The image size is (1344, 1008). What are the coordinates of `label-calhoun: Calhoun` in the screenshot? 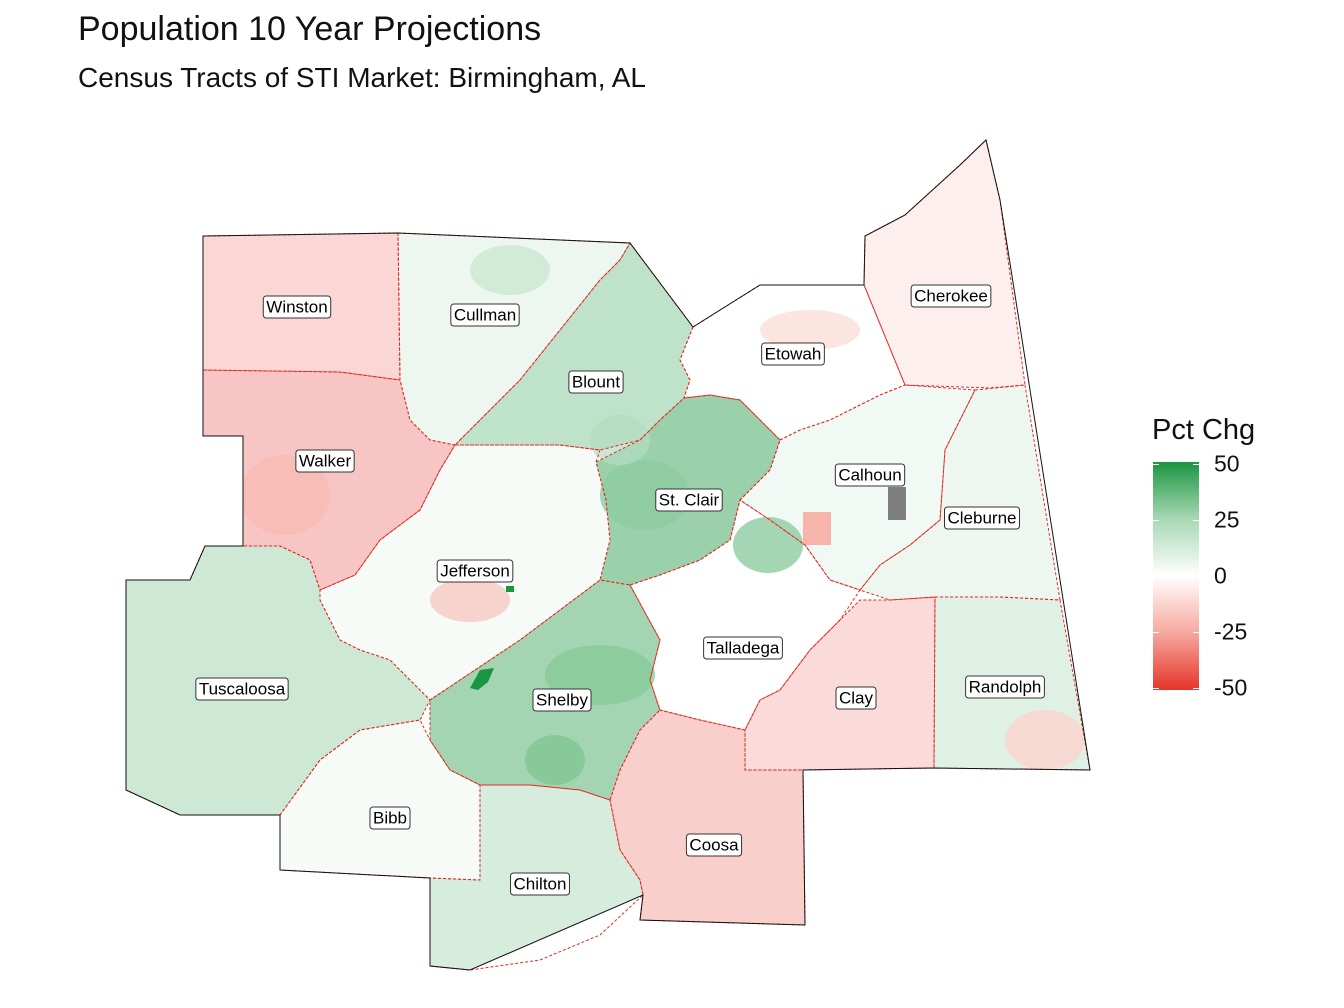 It's located at (870, 475).